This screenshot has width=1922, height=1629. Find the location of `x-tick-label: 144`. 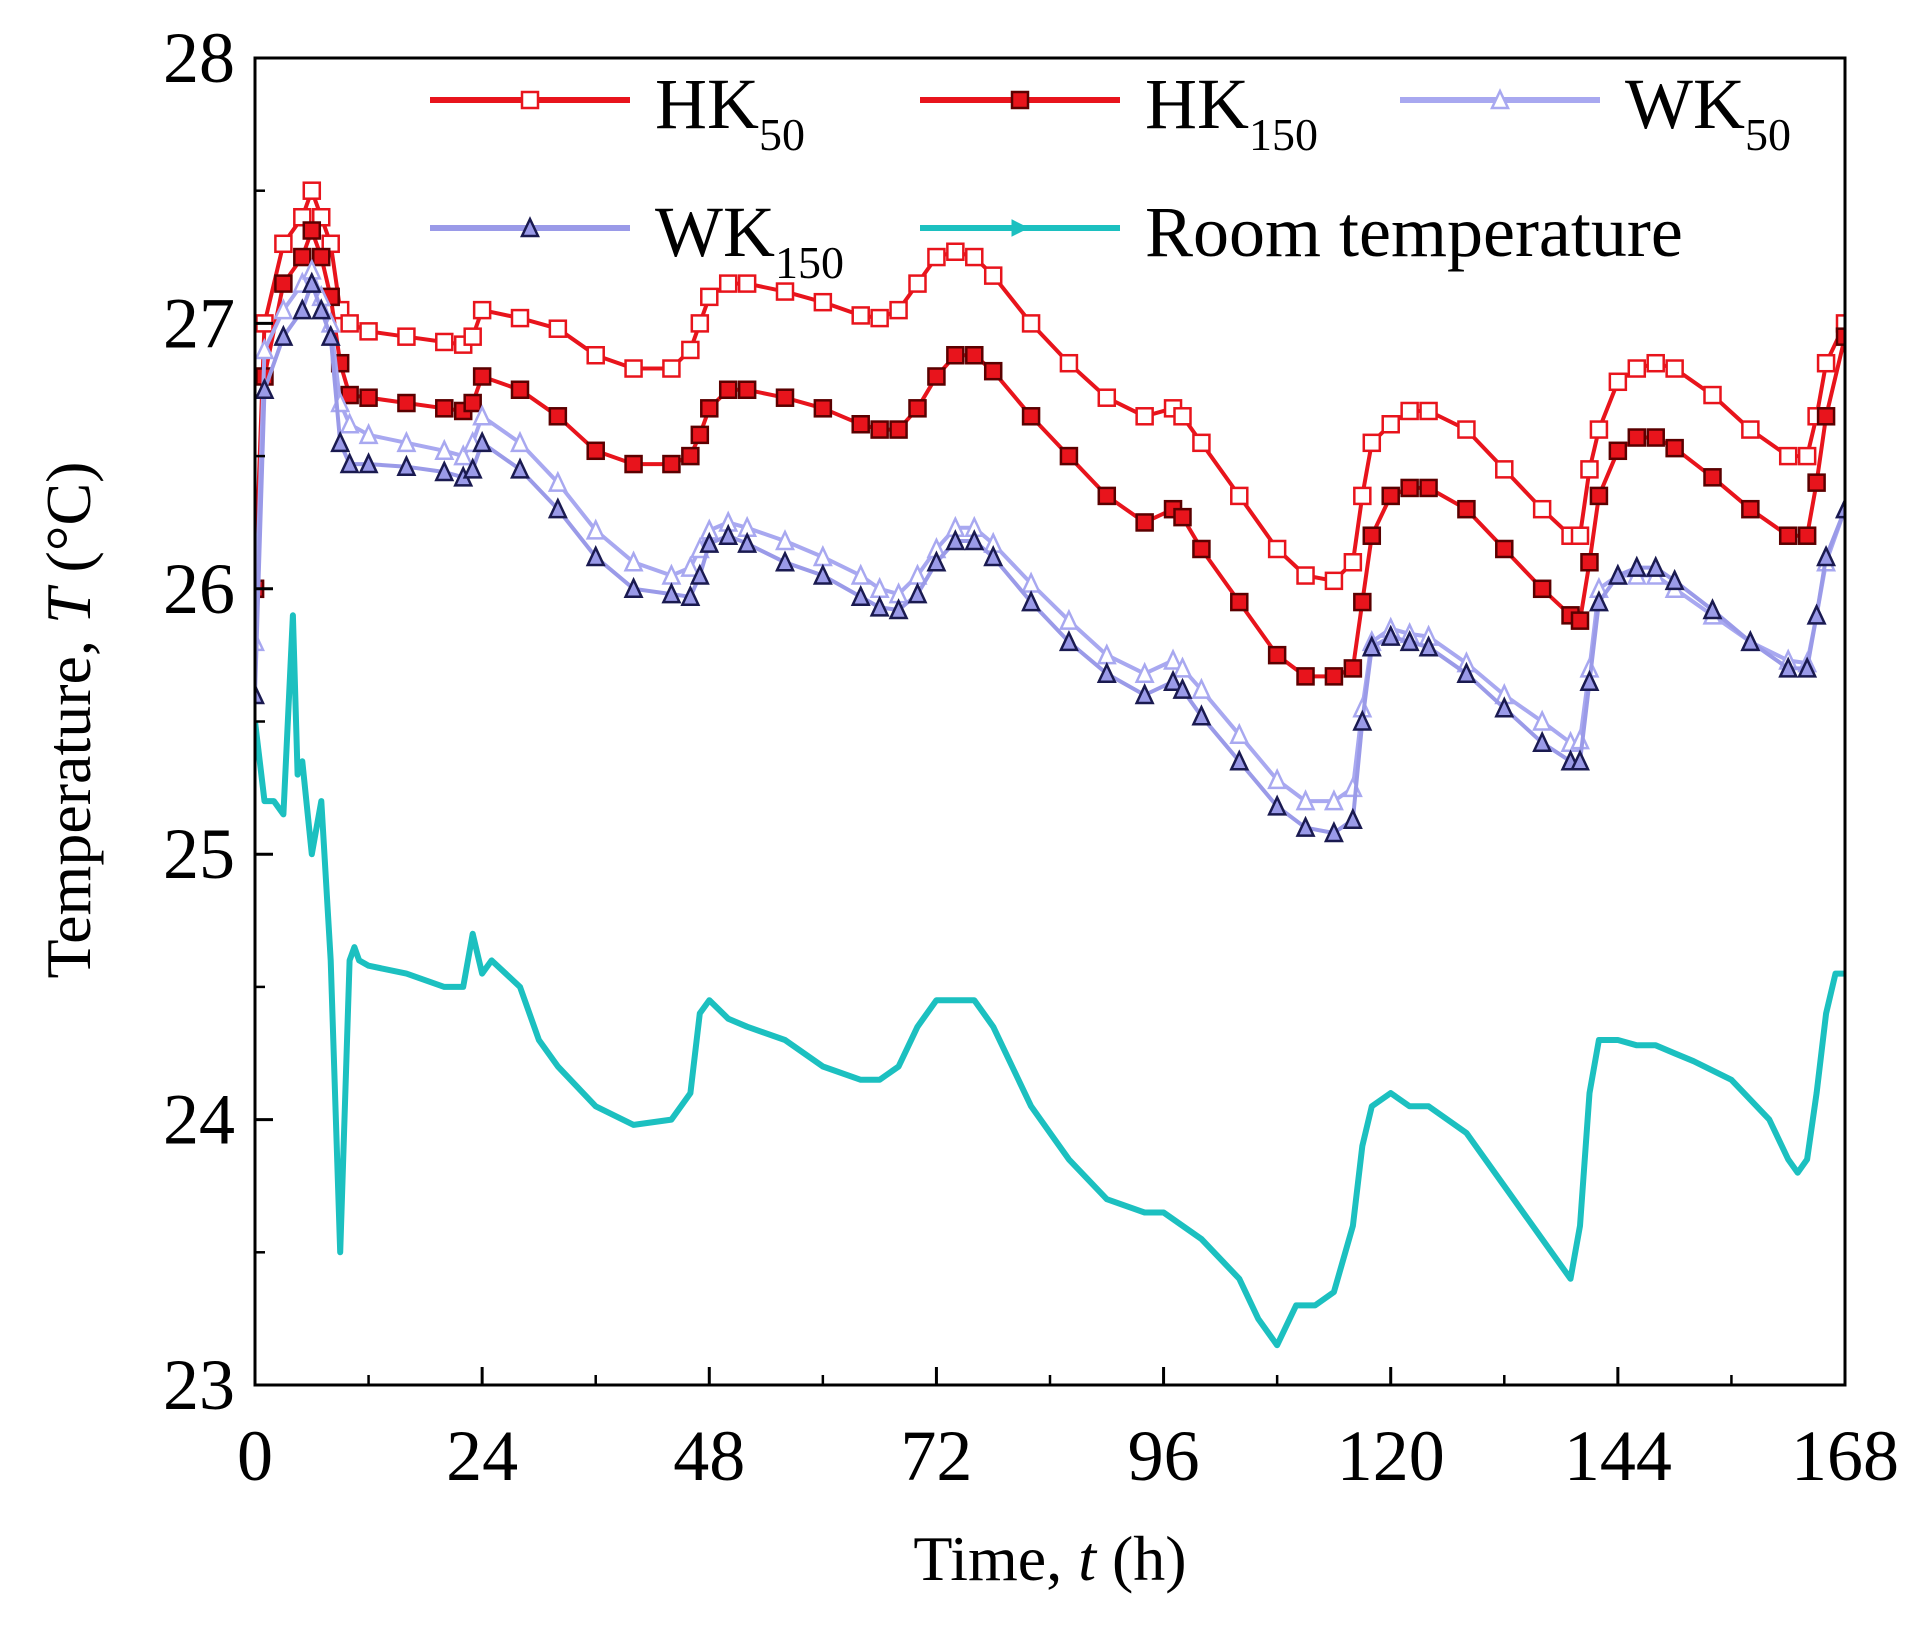

x-tick-label: 144 is located at coordinates (1618, 1456).